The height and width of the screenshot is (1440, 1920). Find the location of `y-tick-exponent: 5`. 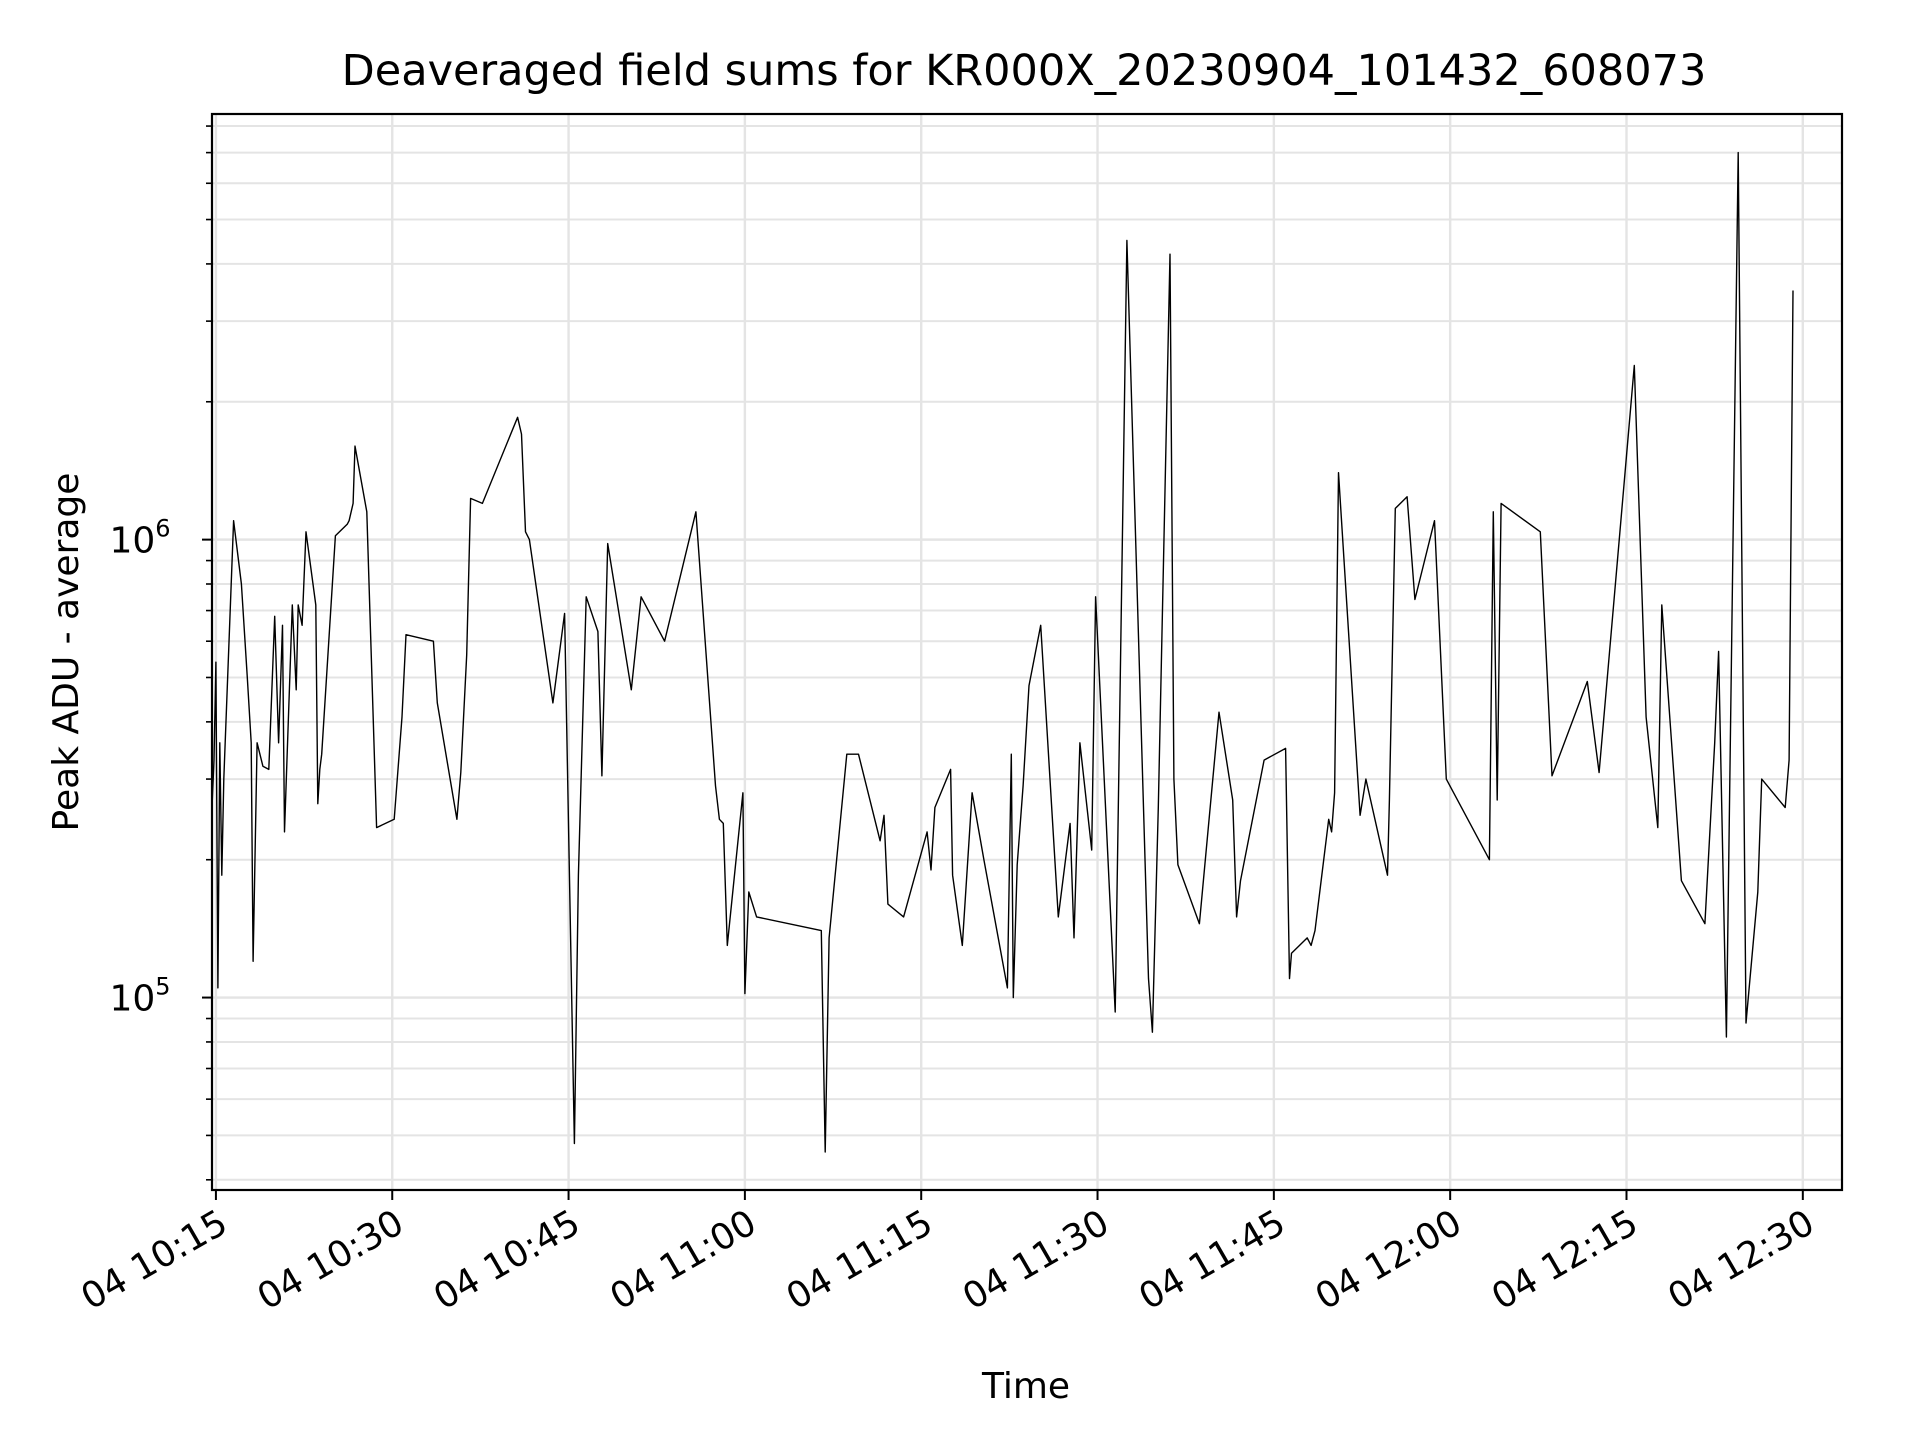

y-tick-exponent: 5 is located at coordinates (162, 987).